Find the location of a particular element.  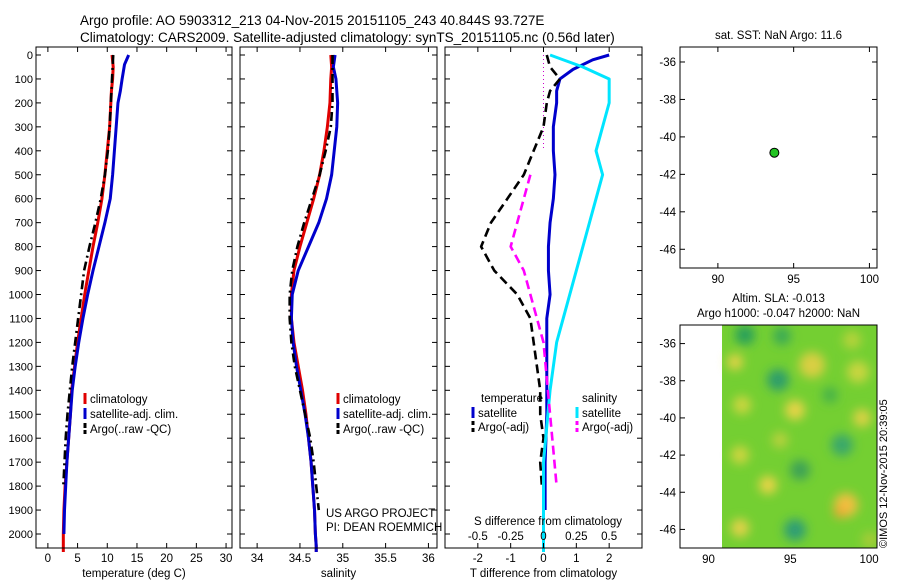

depth-tick-label: 100 is located at coordinates (24, 80).